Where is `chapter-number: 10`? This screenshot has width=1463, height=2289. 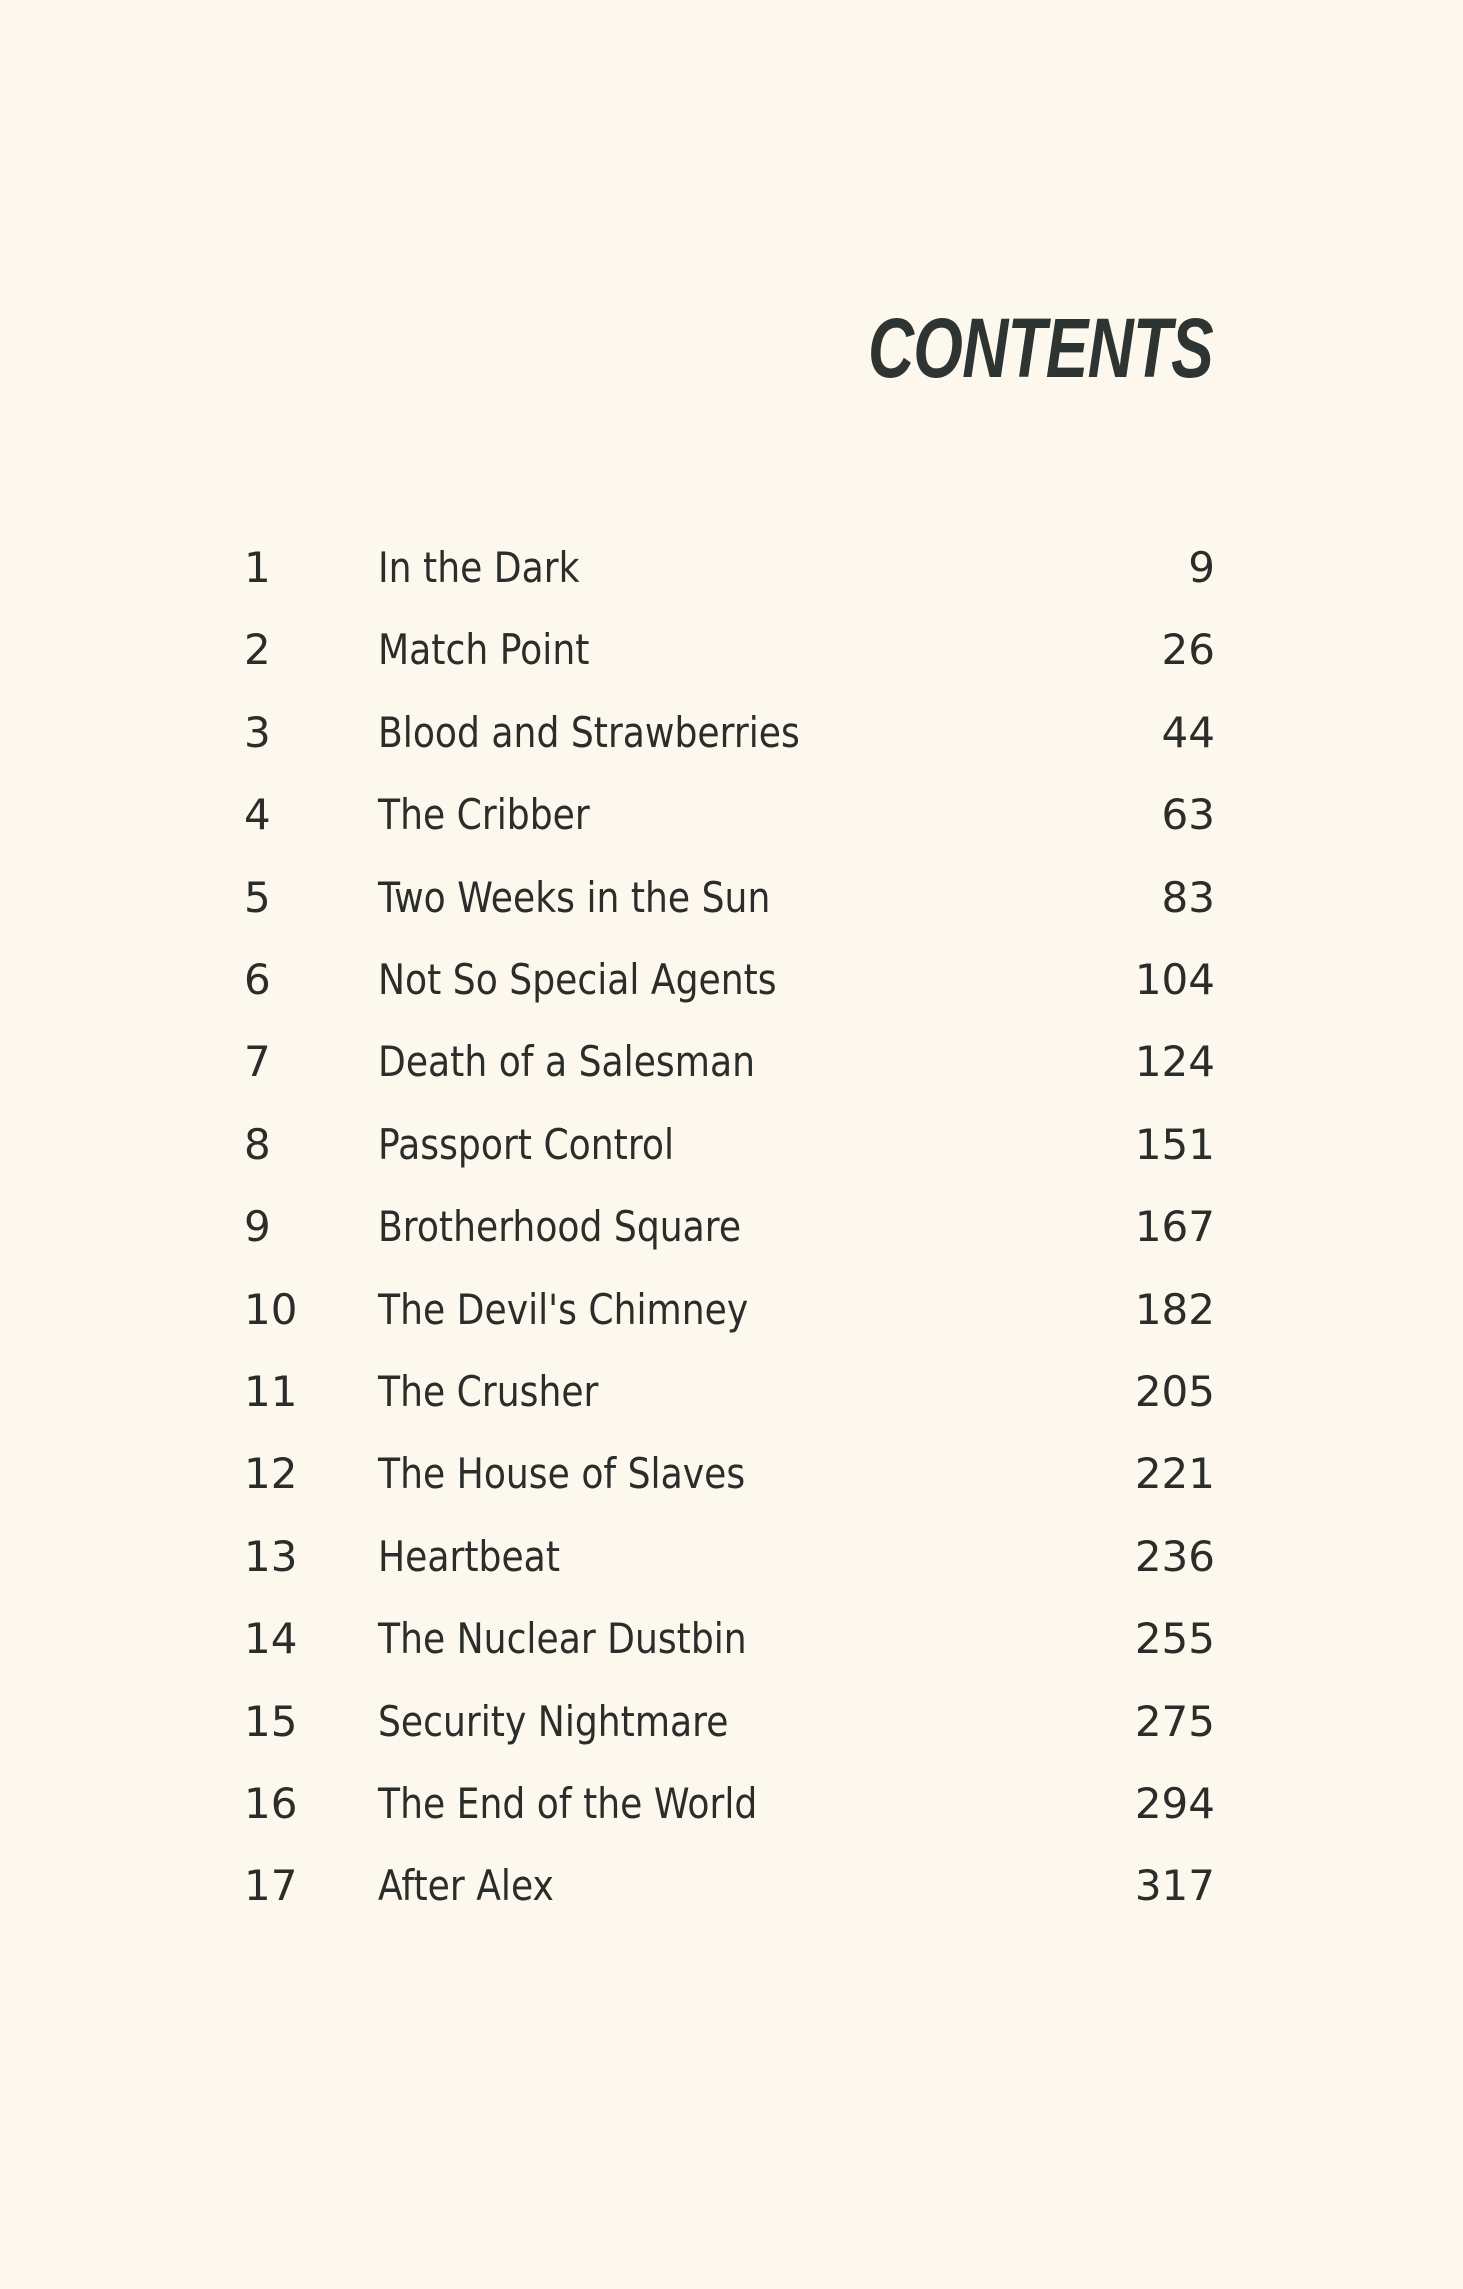
chapter-number: 10 is located at coordinates (271, 1309).